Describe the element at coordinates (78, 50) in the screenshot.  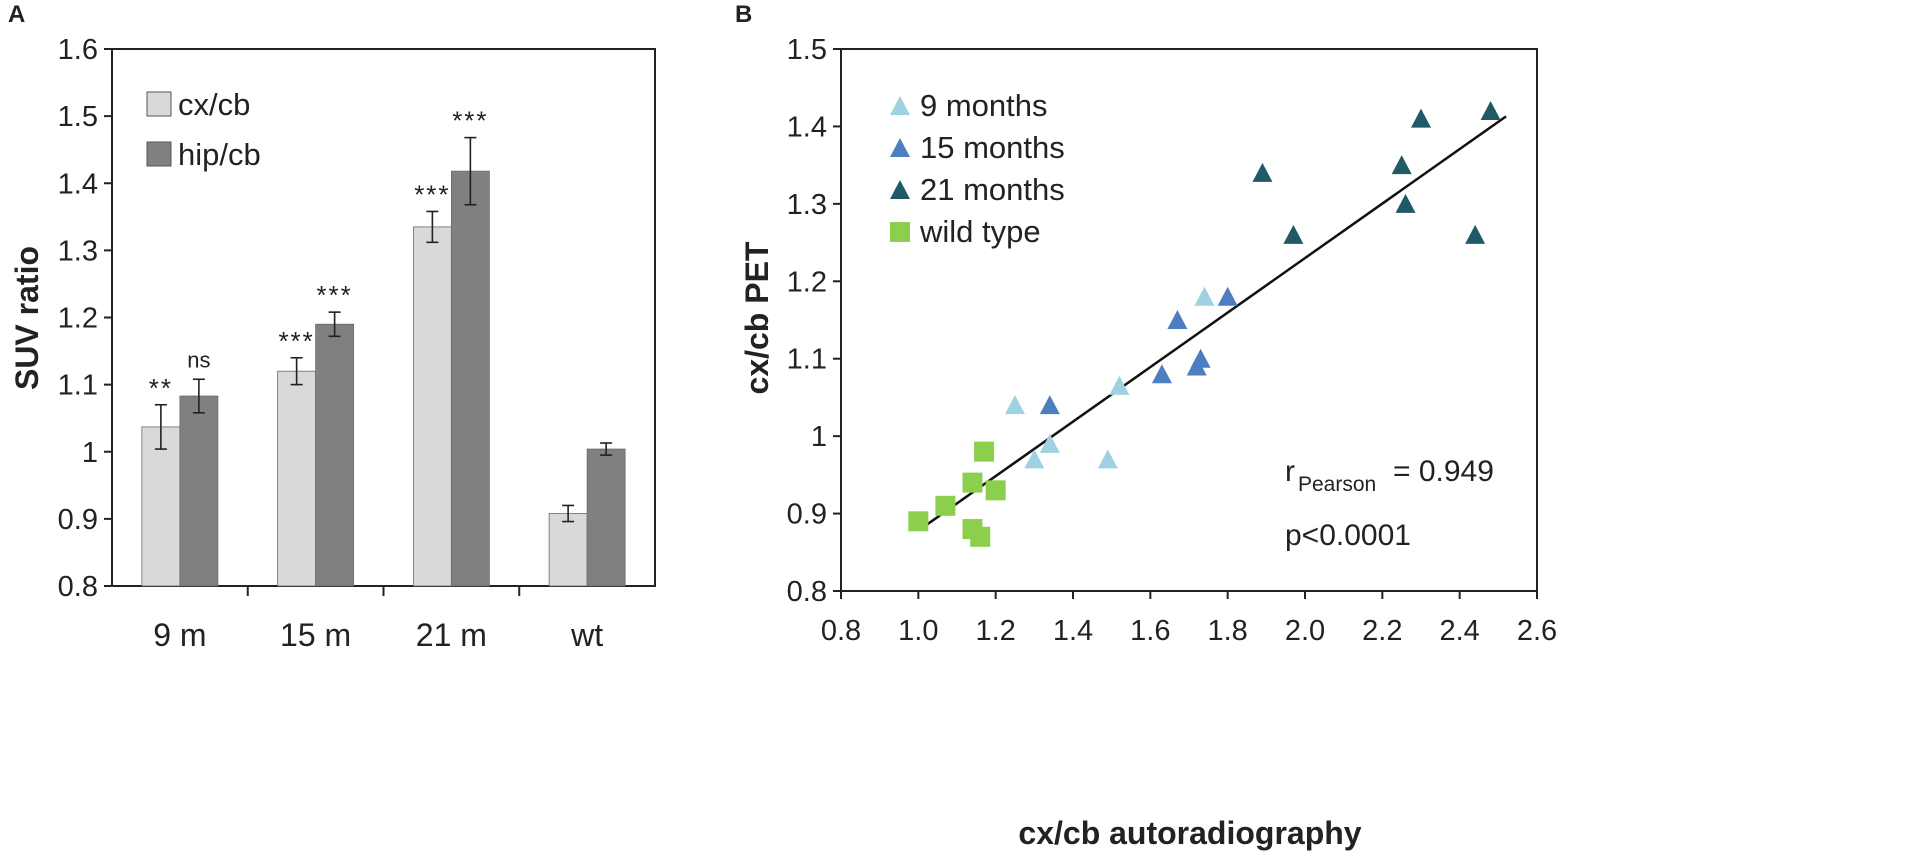
I see `y-tick-label: 1.6` at that location.